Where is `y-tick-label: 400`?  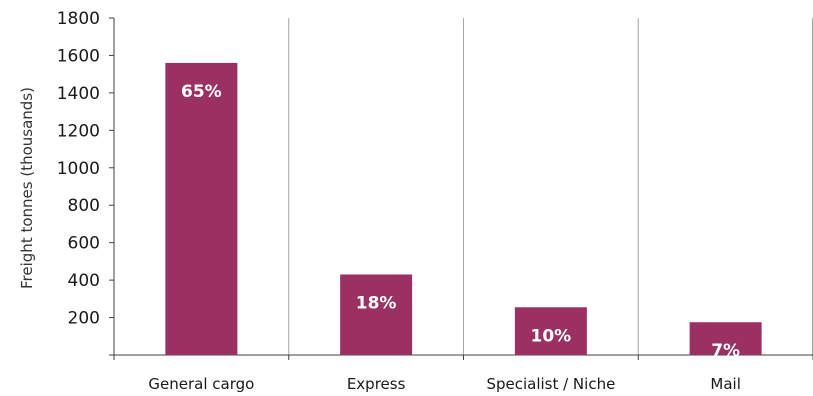 y-tick-label: 400 is located at coordinates (84, 281).